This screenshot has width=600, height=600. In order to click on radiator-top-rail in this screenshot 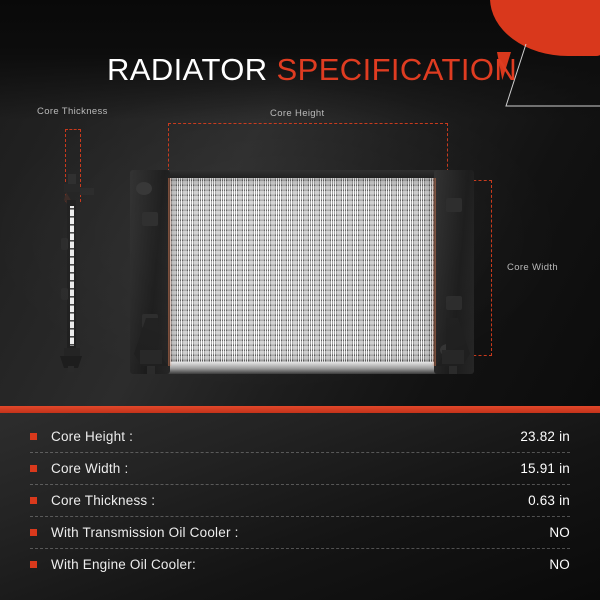, I will do `click(303, 175)`.